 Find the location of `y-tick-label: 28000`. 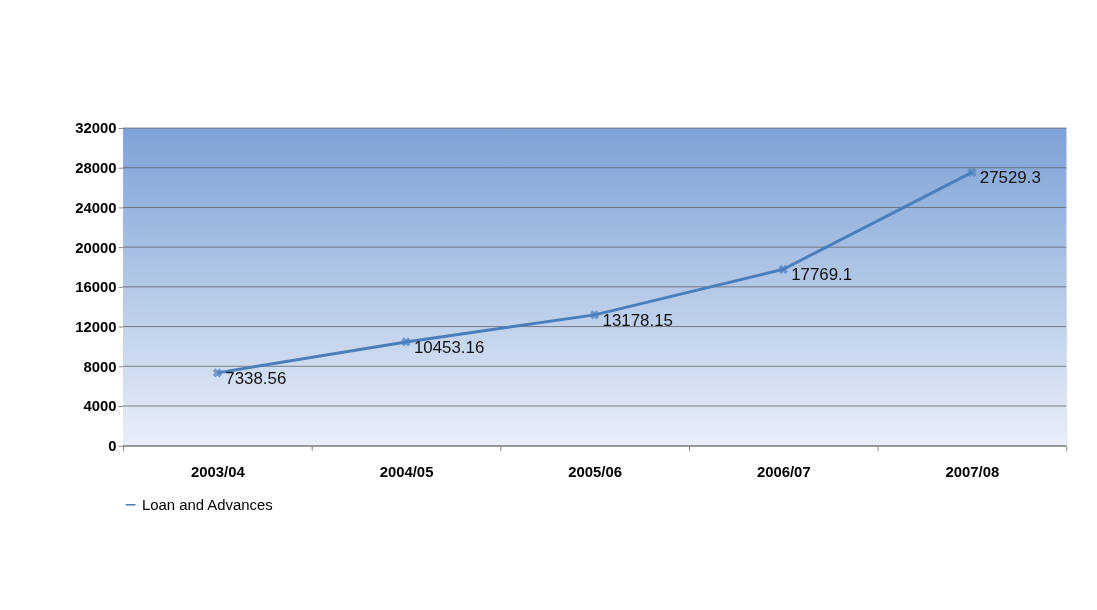

y-tick-label: 28000 is located at coordinates (96, 168).